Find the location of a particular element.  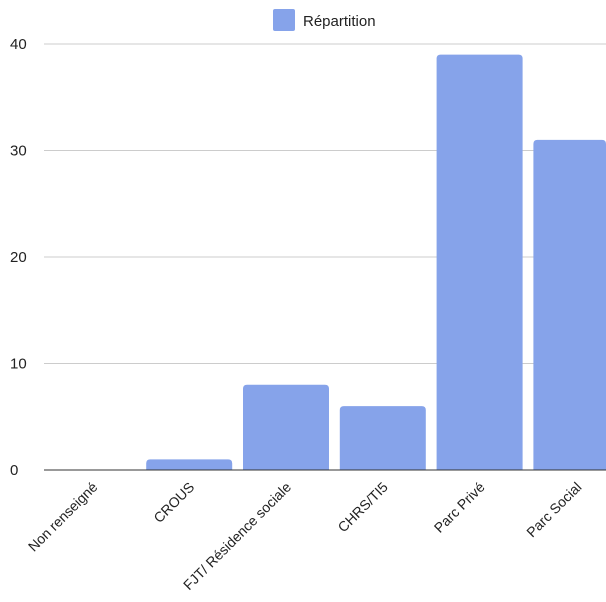

x-tick-label: Parc Privé is located at coordinates (459, 507).